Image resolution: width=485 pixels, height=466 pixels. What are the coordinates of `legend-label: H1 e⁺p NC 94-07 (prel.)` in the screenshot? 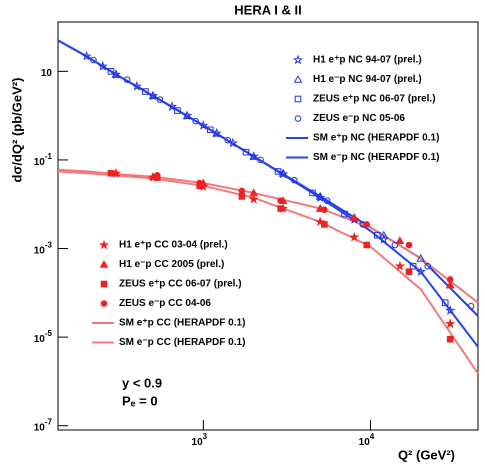 It's located at (367, 60).